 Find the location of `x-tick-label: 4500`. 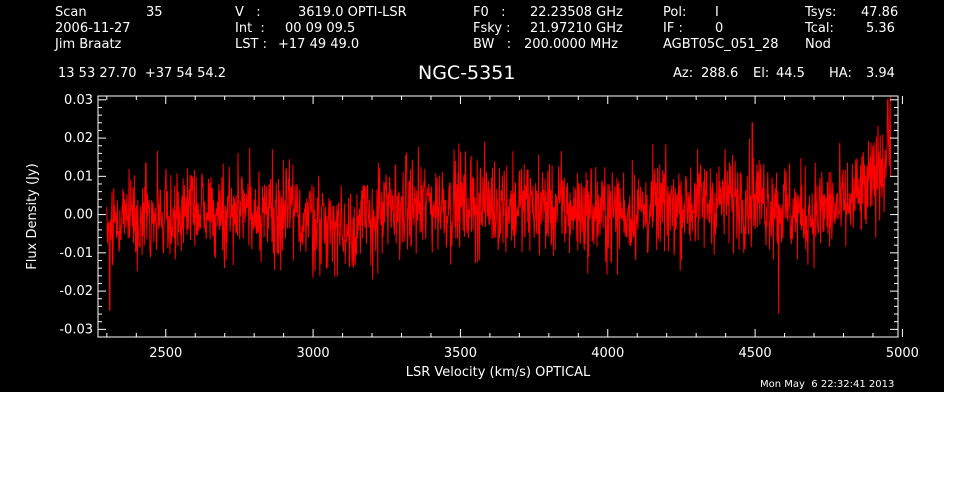

x-tick-label: 4500 is located at coordinates (755, 353).